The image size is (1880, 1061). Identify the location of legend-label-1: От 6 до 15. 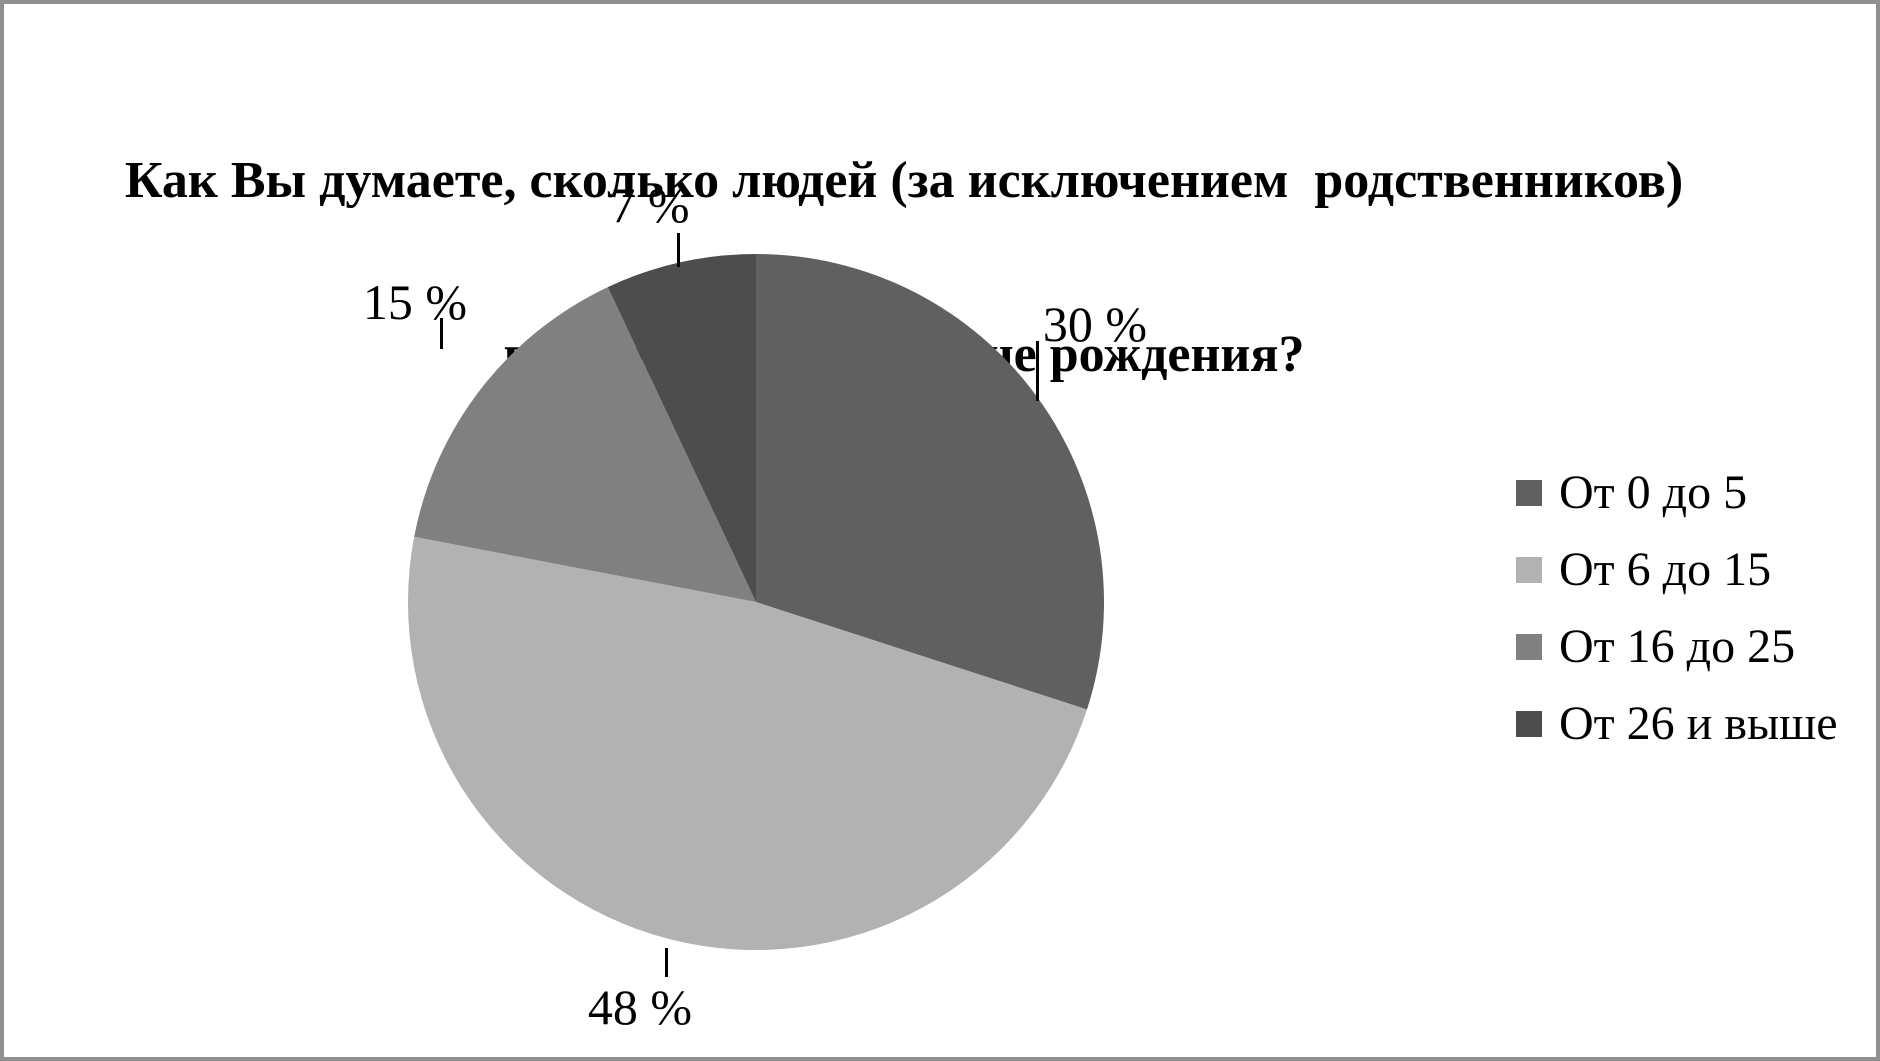
(1665, 569).